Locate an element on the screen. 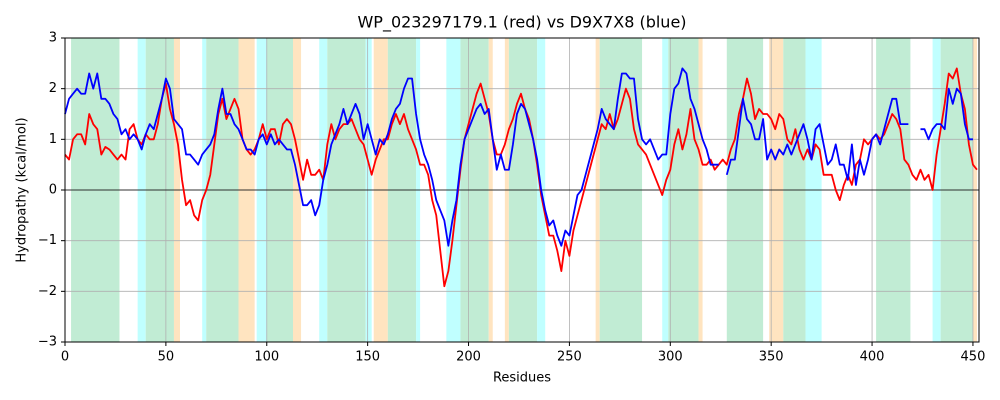  y-tick-label: 3 is located at coordinates (53, 38).